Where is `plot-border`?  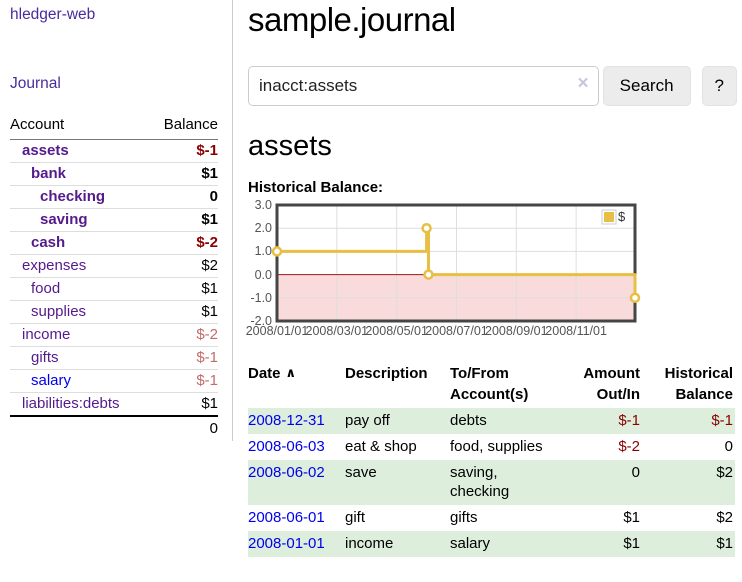
plot-border is located at coordinates (456, 263).